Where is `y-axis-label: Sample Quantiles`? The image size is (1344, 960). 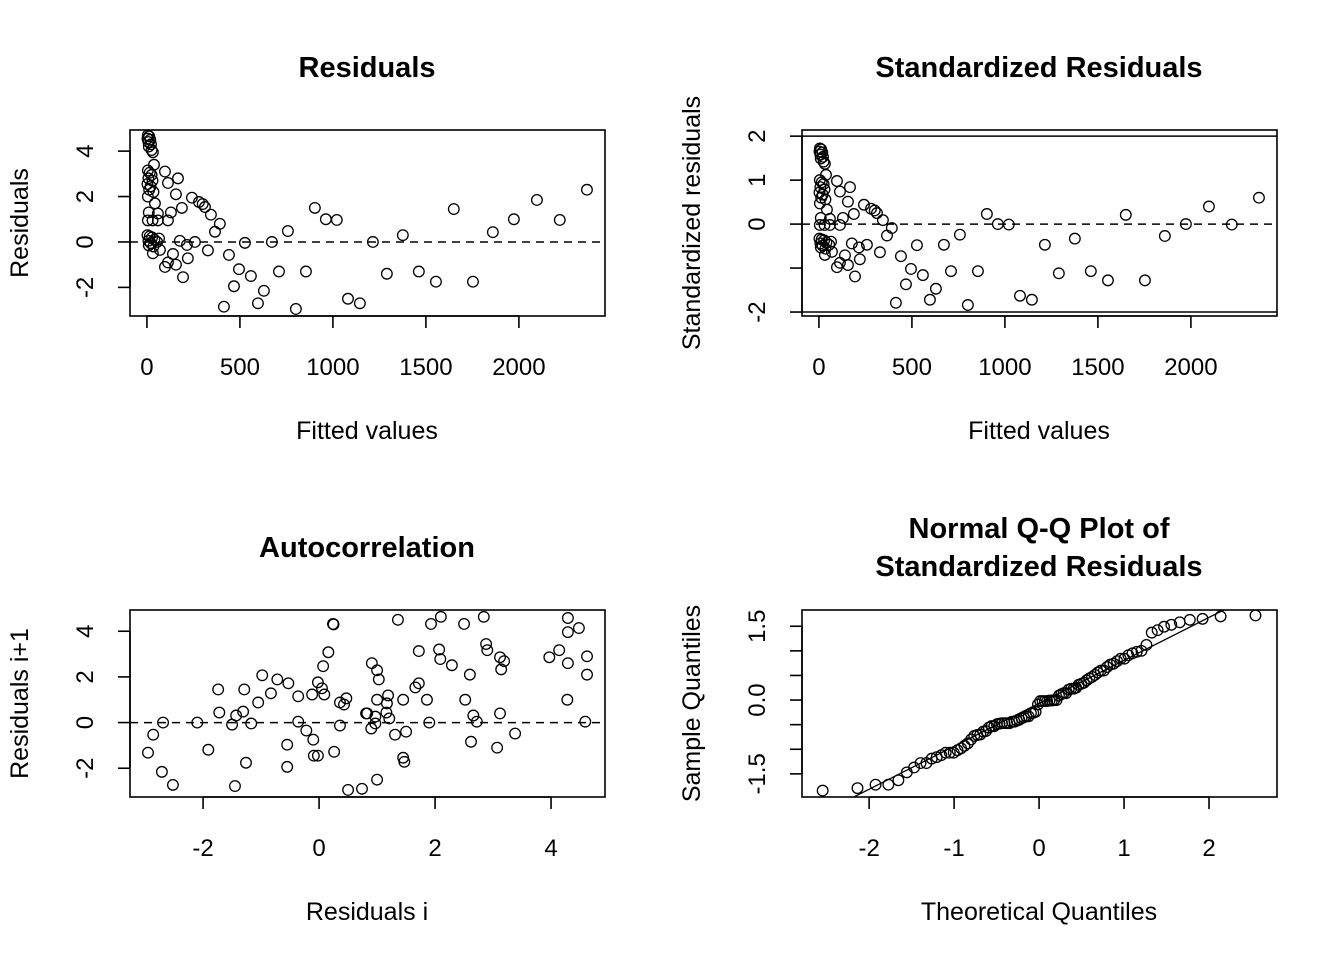
y-axis-label: Sample Quantiles is located at coordinates (692, 703).